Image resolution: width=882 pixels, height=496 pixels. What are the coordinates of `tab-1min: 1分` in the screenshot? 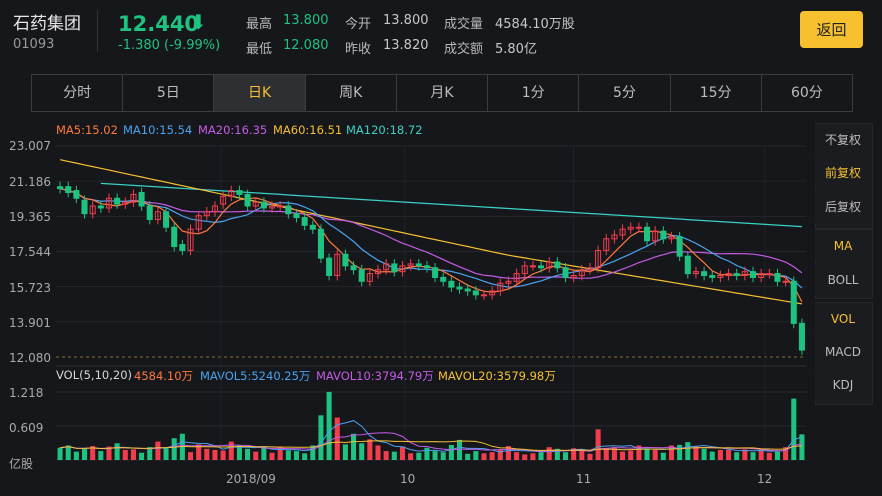 It's located at (532, 93).